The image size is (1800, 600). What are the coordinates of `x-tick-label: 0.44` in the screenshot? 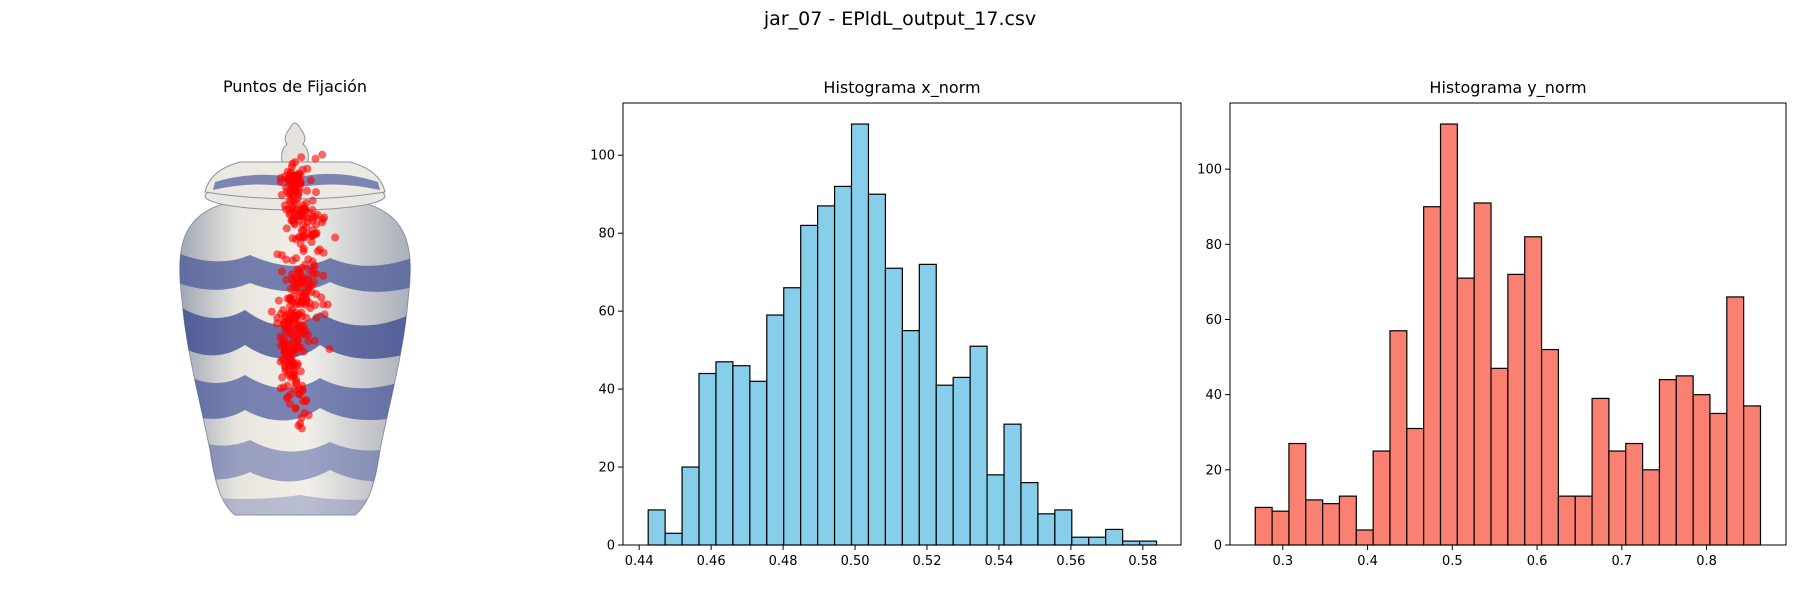 It's located at (639, 561).